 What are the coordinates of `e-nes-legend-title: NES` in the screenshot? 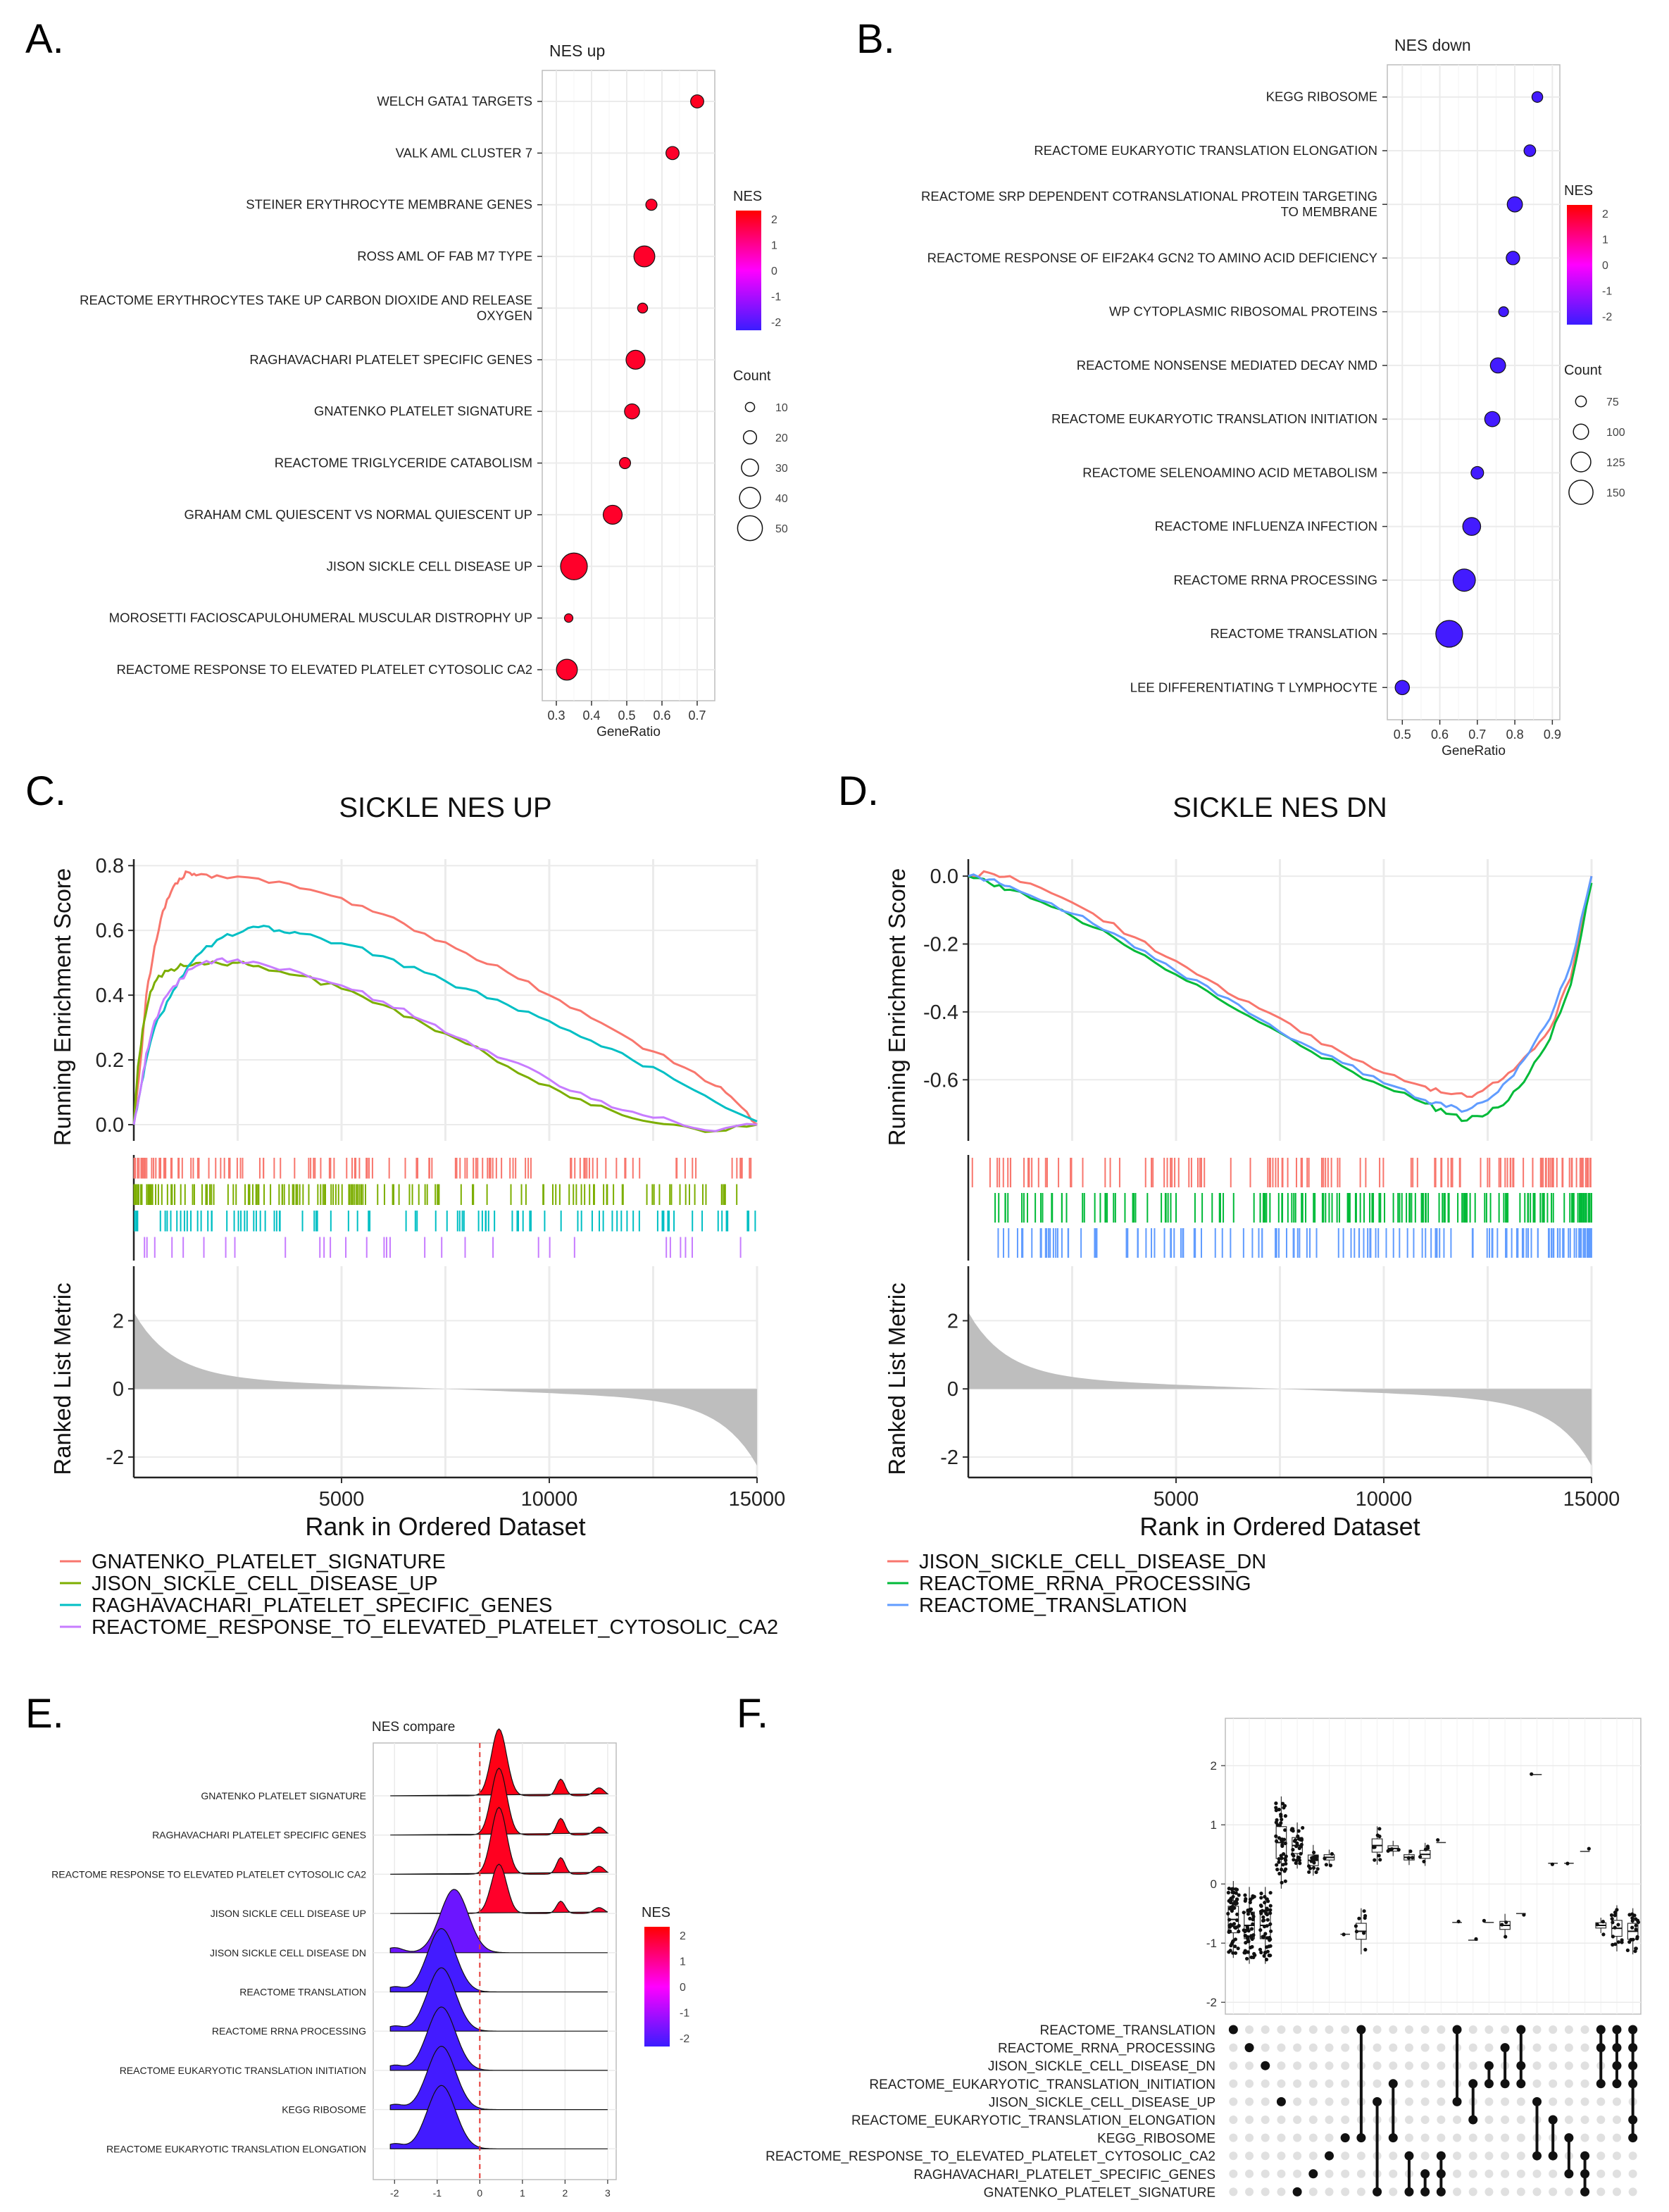 It's located at (656, 1912).